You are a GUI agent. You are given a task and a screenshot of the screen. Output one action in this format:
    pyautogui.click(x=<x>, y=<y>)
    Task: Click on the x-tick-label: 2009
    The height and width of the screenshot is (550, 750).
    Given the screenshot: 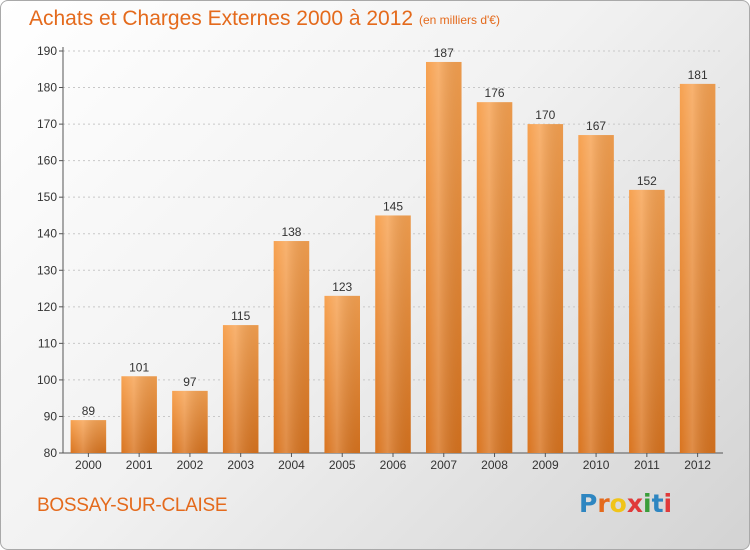 What is the action you would take?
    pyautogui.click(x=545, y=465)
    